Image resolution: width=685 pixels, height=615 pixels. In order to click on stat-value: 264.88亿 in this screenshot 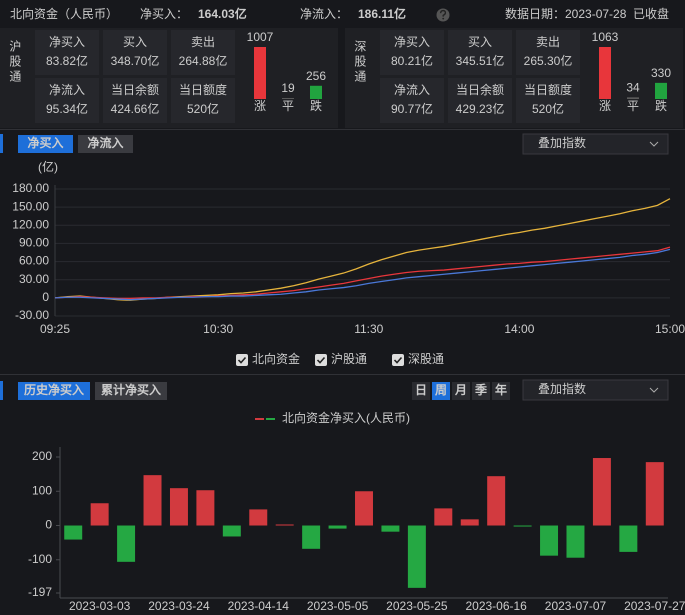, I will do `click(203, 60)`.